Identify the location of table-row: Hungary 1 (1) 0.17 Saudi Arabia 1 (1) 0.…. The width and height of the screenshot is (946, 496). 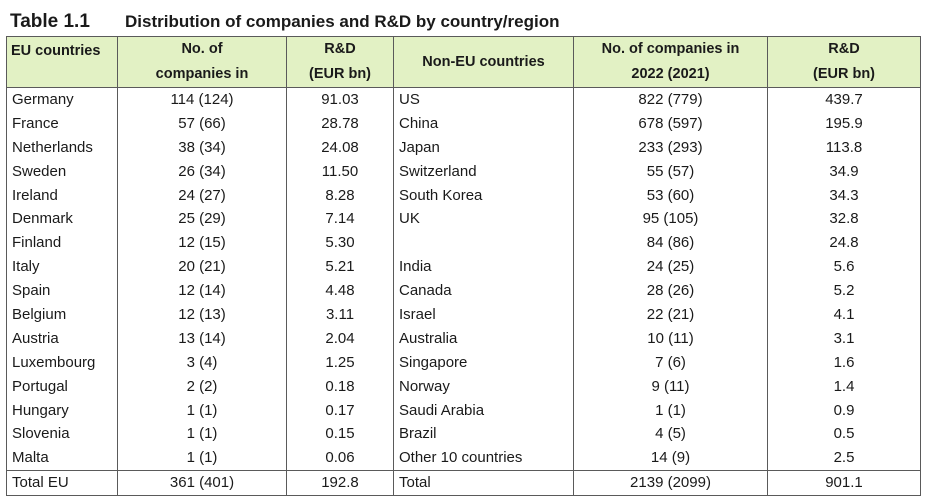
(463, 410).